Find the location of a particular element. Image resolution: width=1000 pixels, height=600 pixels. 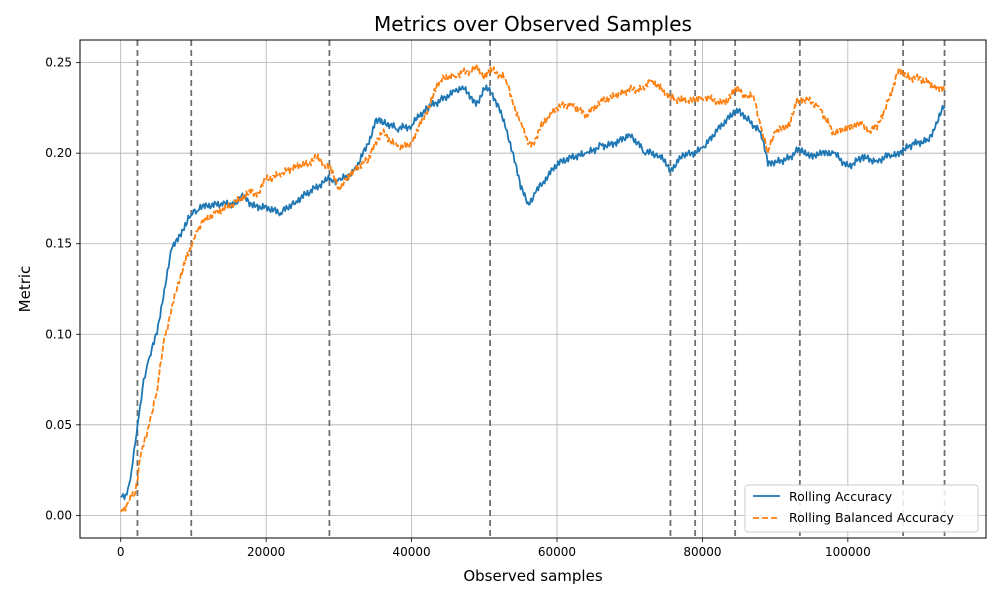

y-tick-label: 0.15 is located at coordinates (58, 244).